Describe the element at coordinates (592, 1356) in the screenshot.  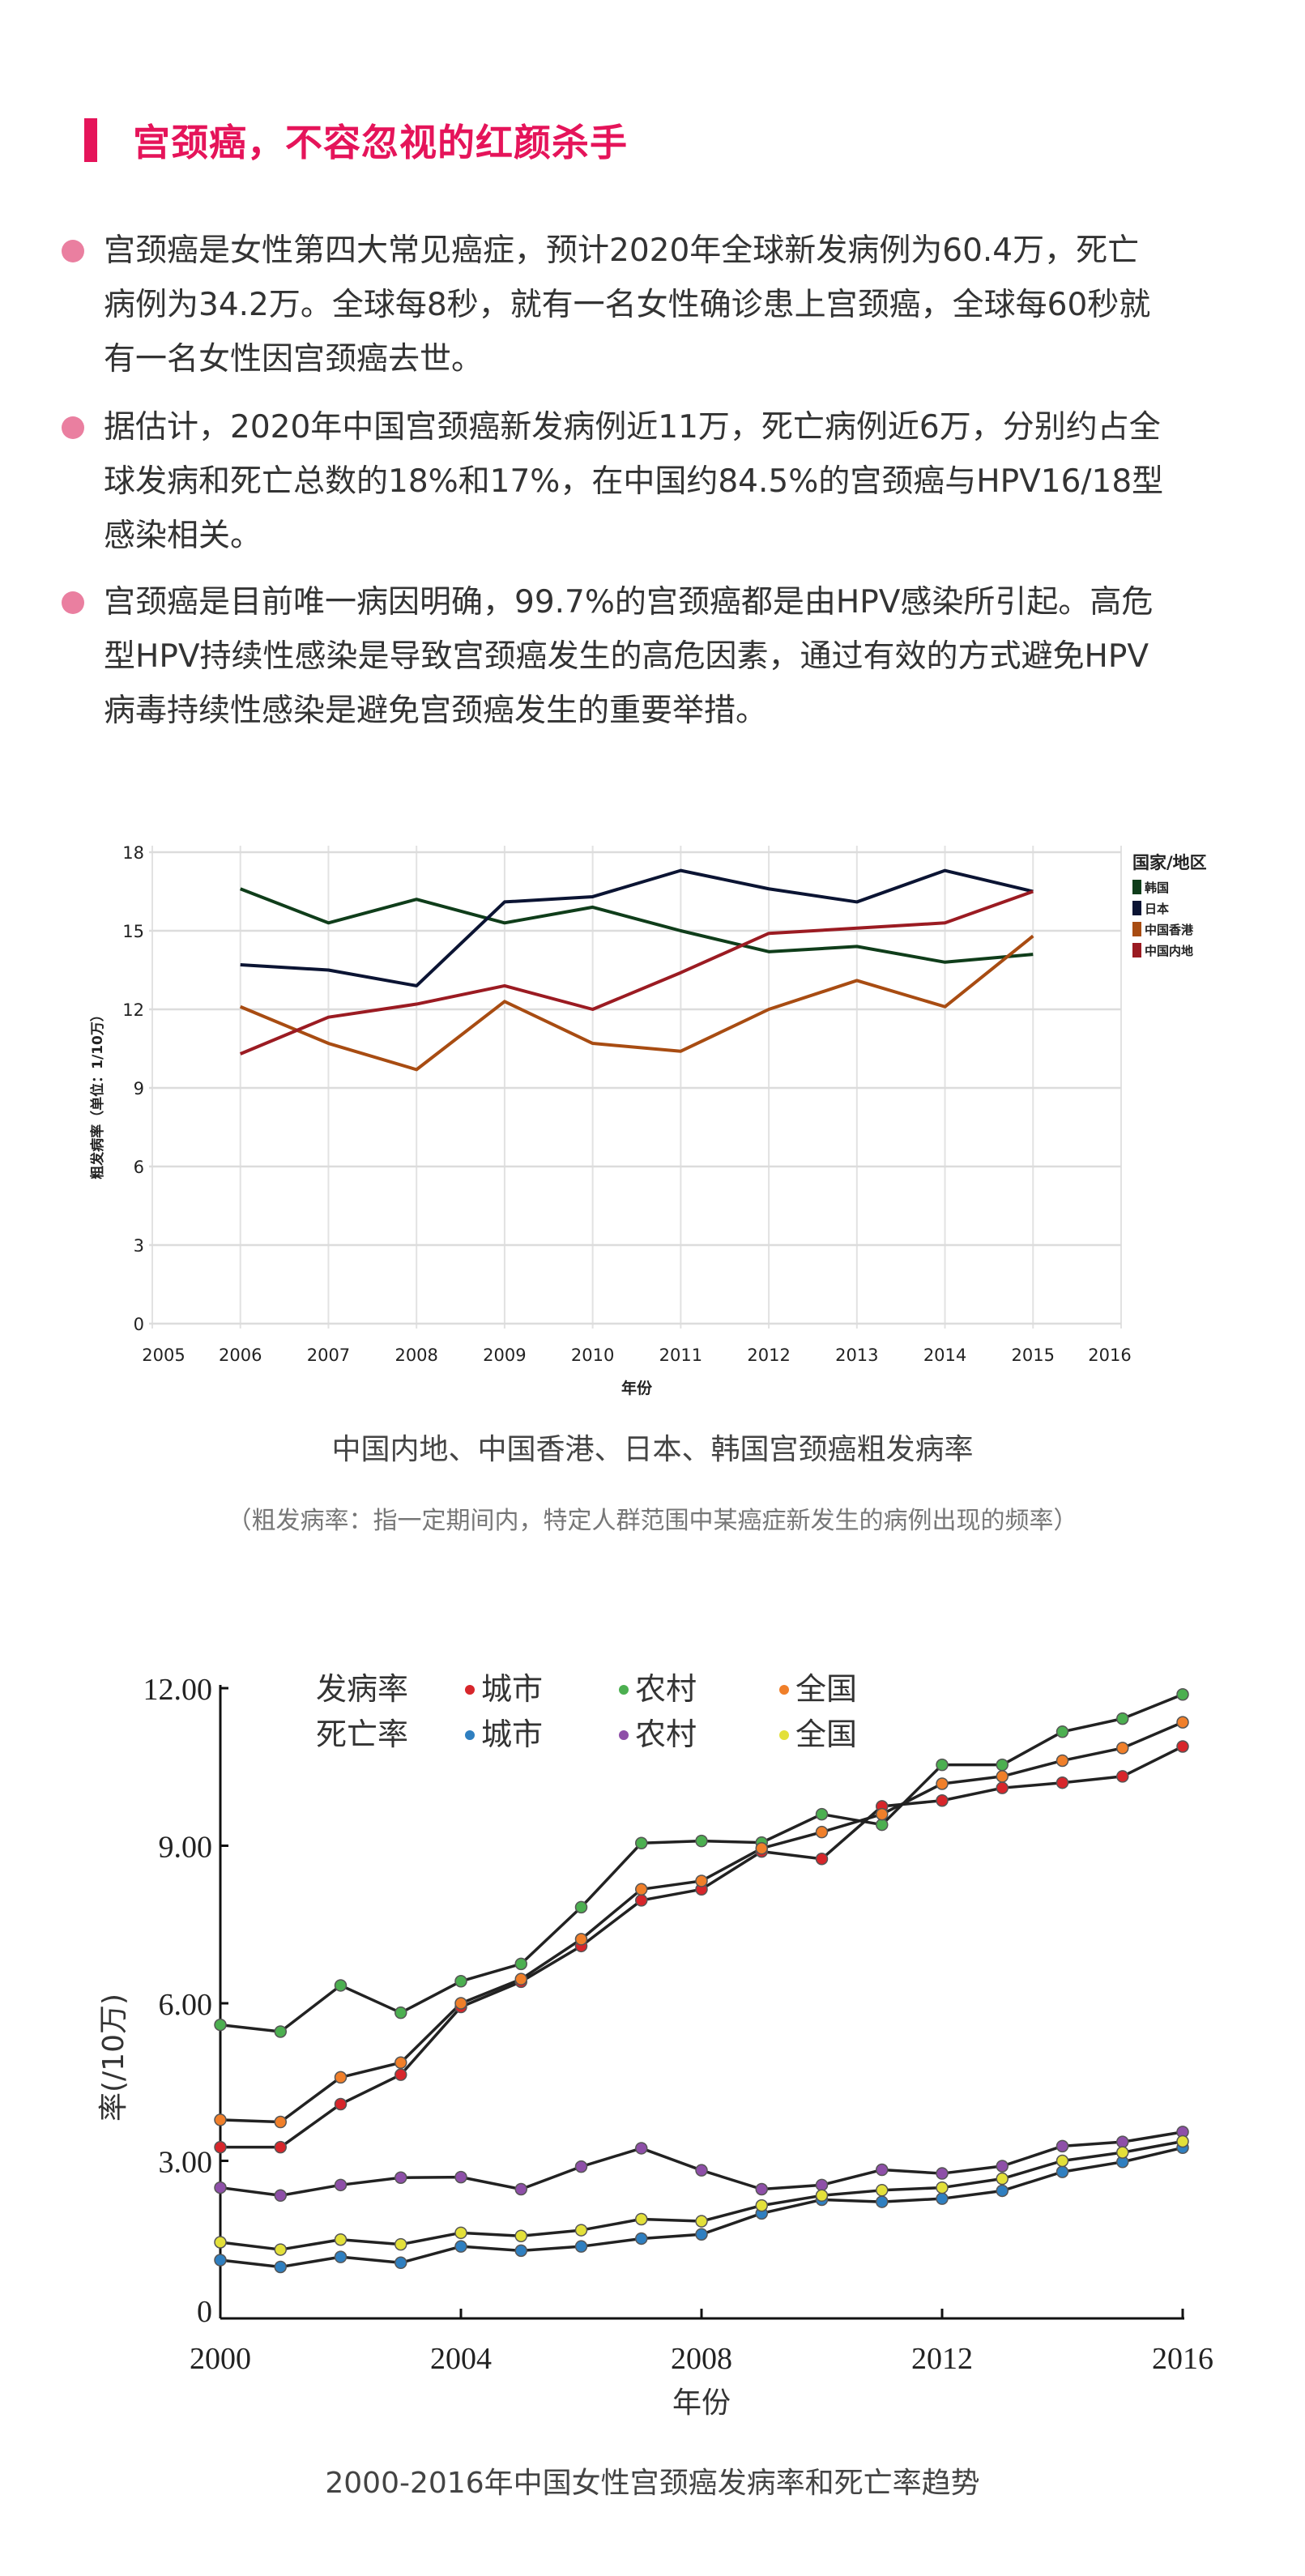
I see `x-tick-label: 2010` at that location.